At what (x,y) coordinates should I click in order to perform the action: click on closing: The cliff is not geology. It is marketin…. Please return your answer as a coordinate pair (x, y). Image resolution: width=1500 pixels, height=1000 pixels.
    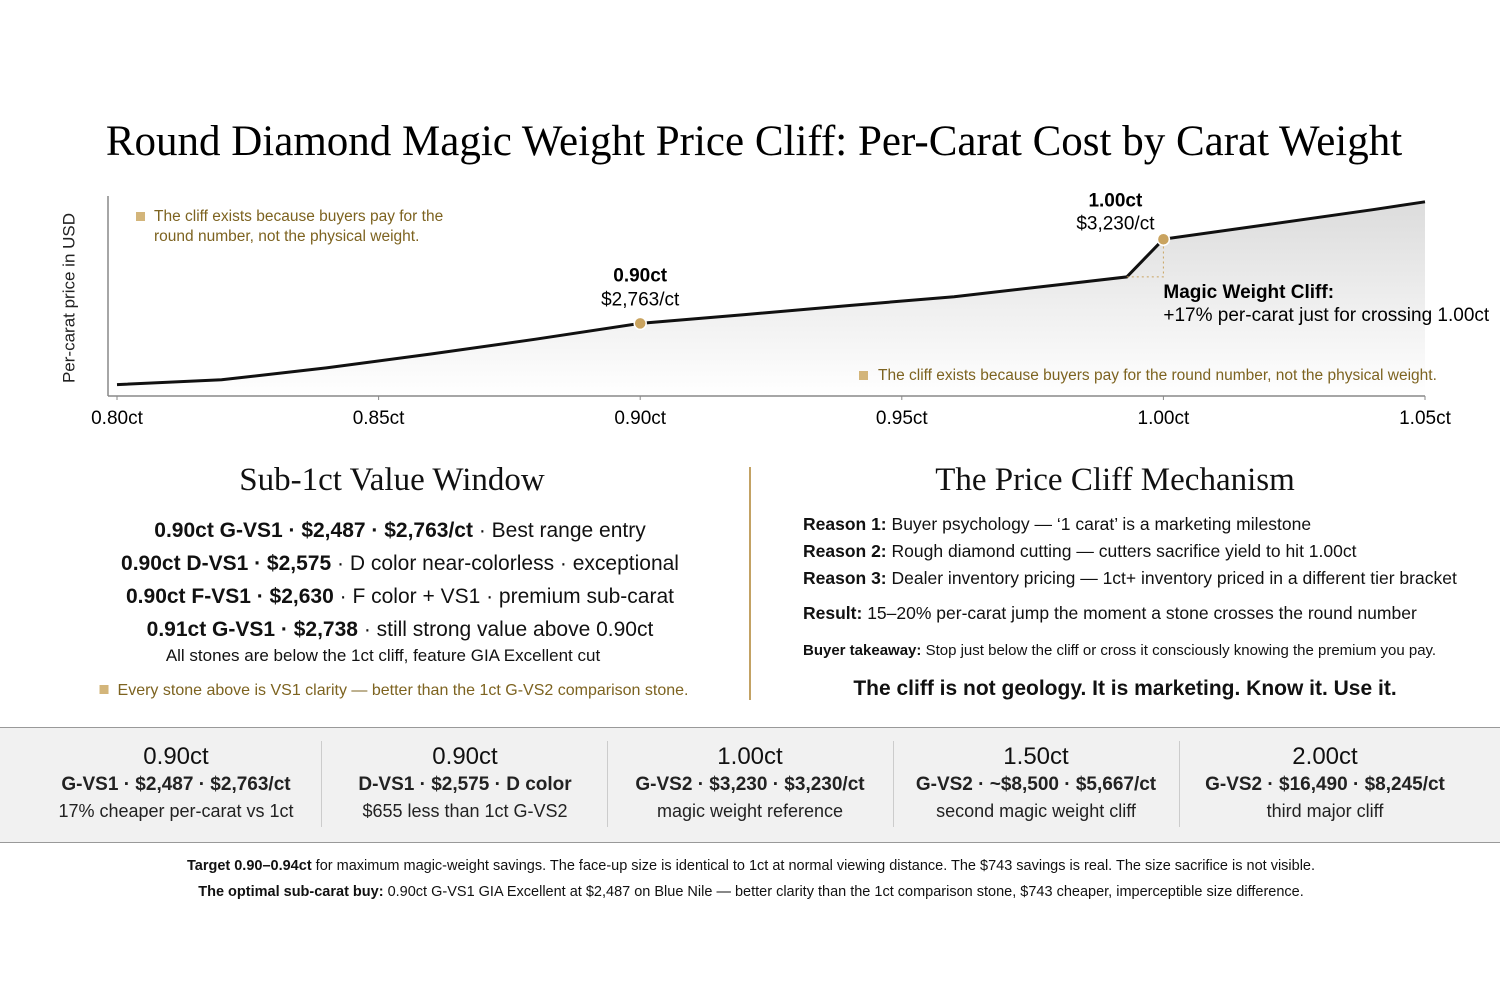
    Looking at the image, I should click on (1125, 688).